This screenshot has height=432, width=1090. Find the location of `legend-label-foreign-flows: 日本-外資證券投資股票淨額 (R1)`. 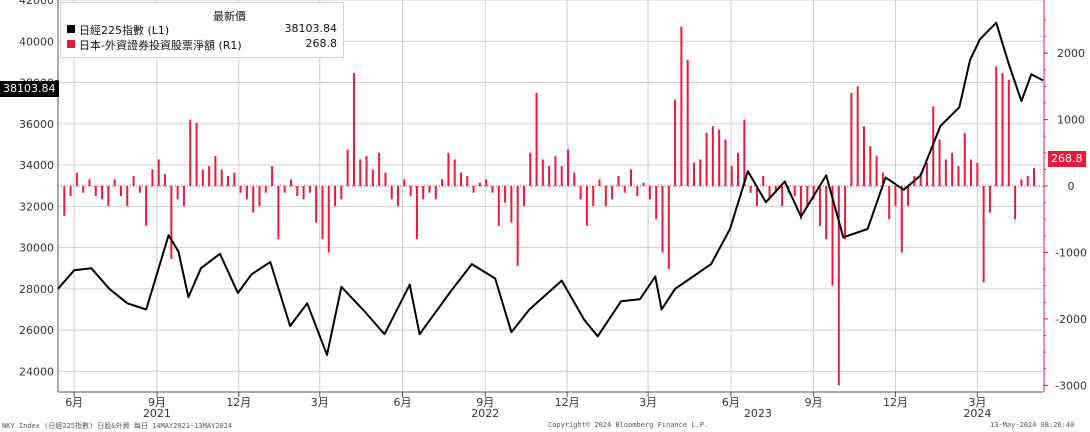

legend-label-foreign-flows: 日本-外資證券投資股票淨額 (R1) is located at coordinates (160, 45).